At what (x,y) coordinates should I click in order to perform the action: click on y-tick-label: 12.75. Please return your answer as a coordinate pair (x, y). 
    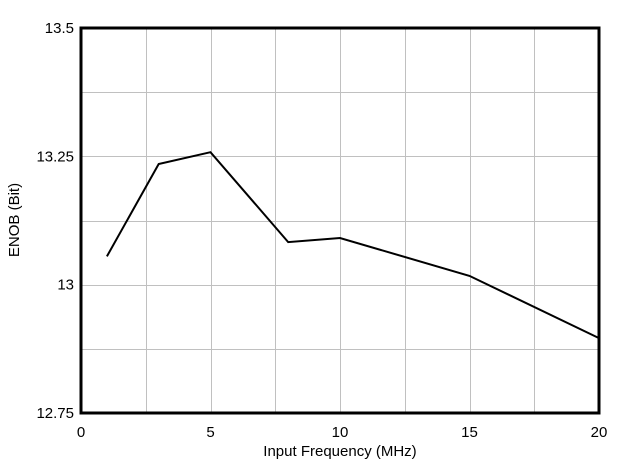
    Looking at the image, I should click on (55, 413).